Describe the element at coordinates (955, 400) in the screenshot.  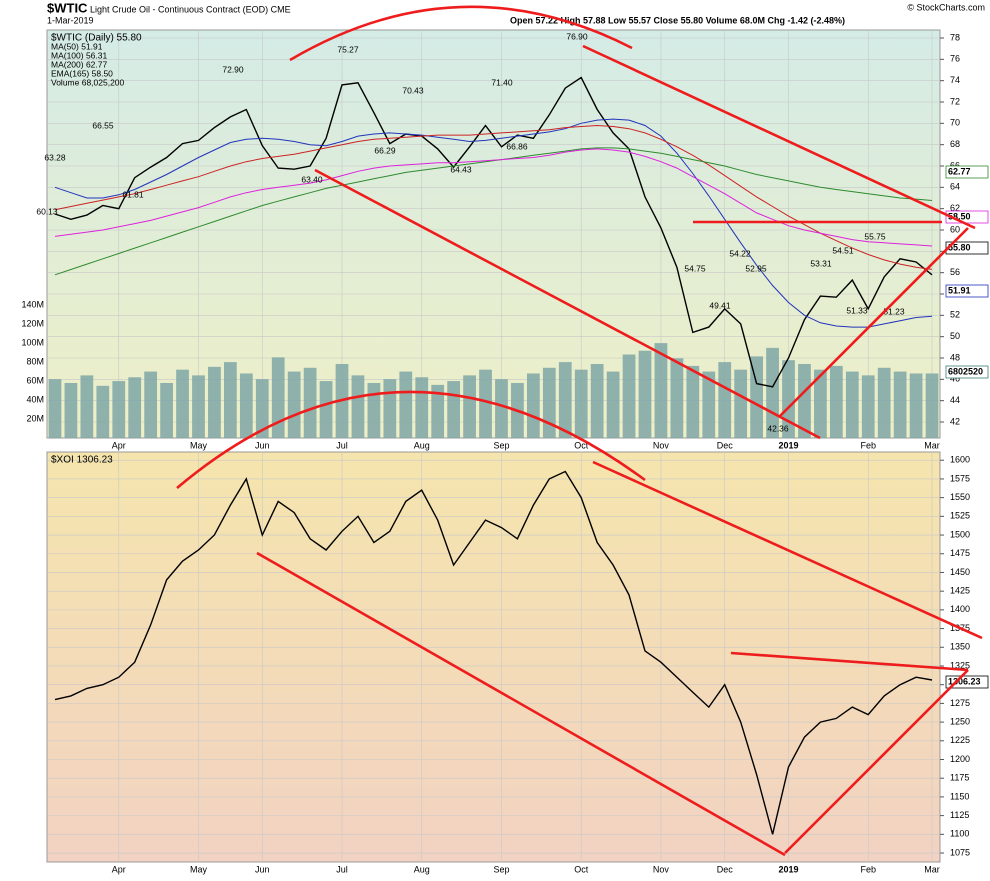
I see `y-tick-label: 44` at that location.